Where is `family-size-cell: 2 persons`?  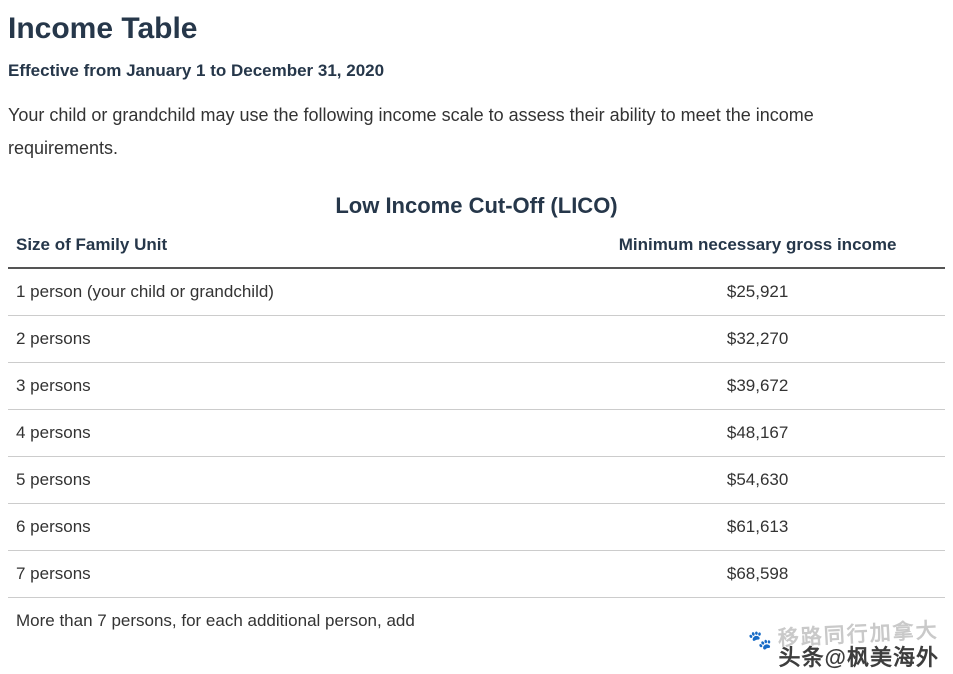
family-size-cell: 2 persons is located at coordinates (289, 339).